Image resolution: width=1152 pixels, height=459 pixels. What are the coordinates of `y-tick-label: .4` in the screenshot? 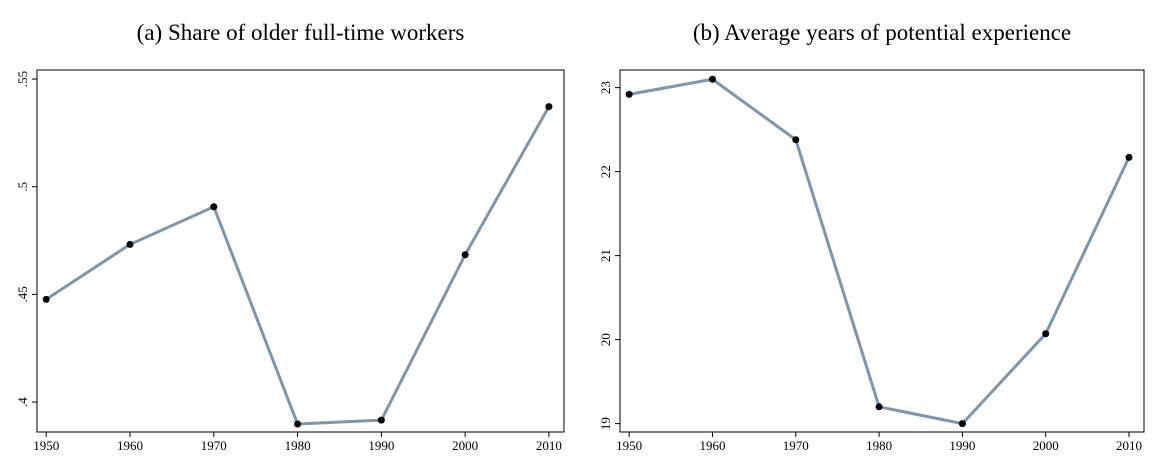 It's located at (22, 402).